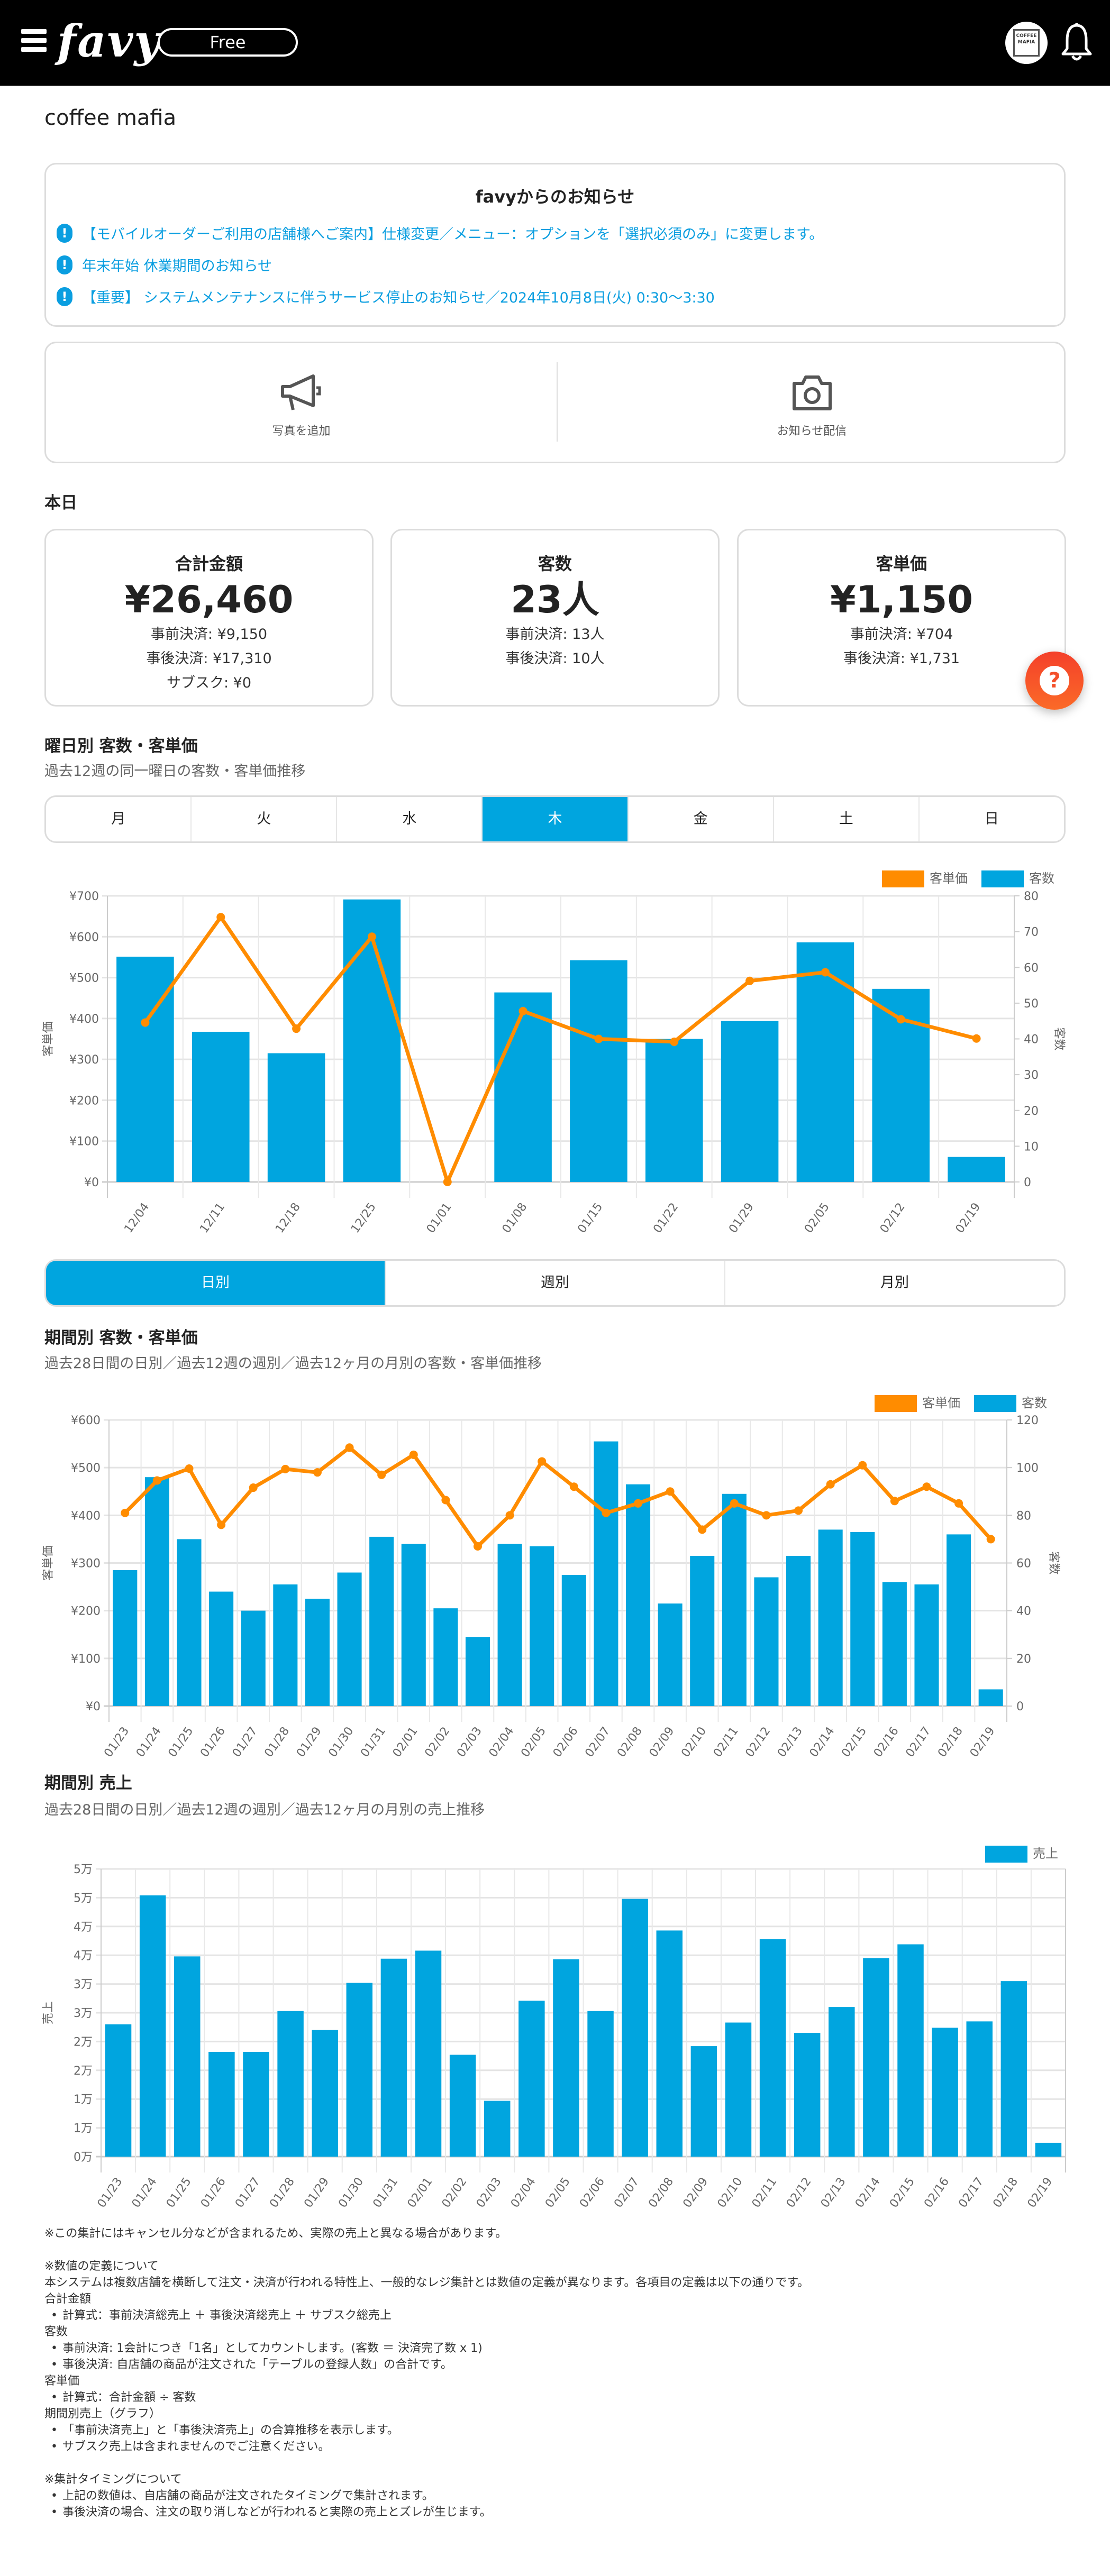 This screenshot has width=1110, height=2576. I want to click on tab-2: 月別, so click(894, 1283).